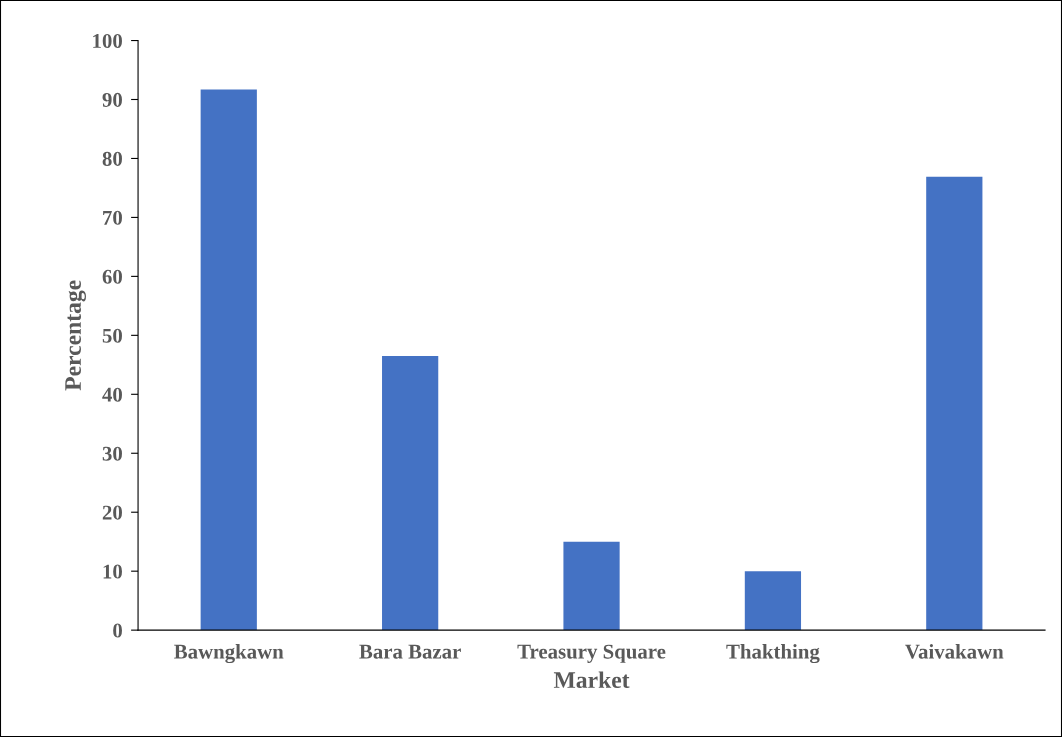  I want to click on x-tick-label: Treasury Square, so click(591, 653).